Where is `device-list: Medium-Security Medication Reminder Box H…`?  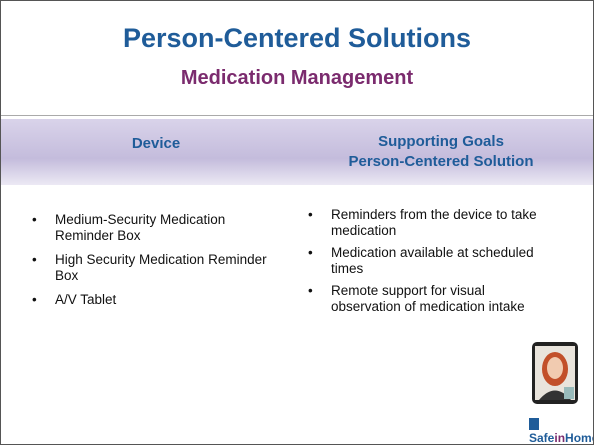 device-list: Medium-Security Medication Reminder Box H… is located at coordinates (150, 264).